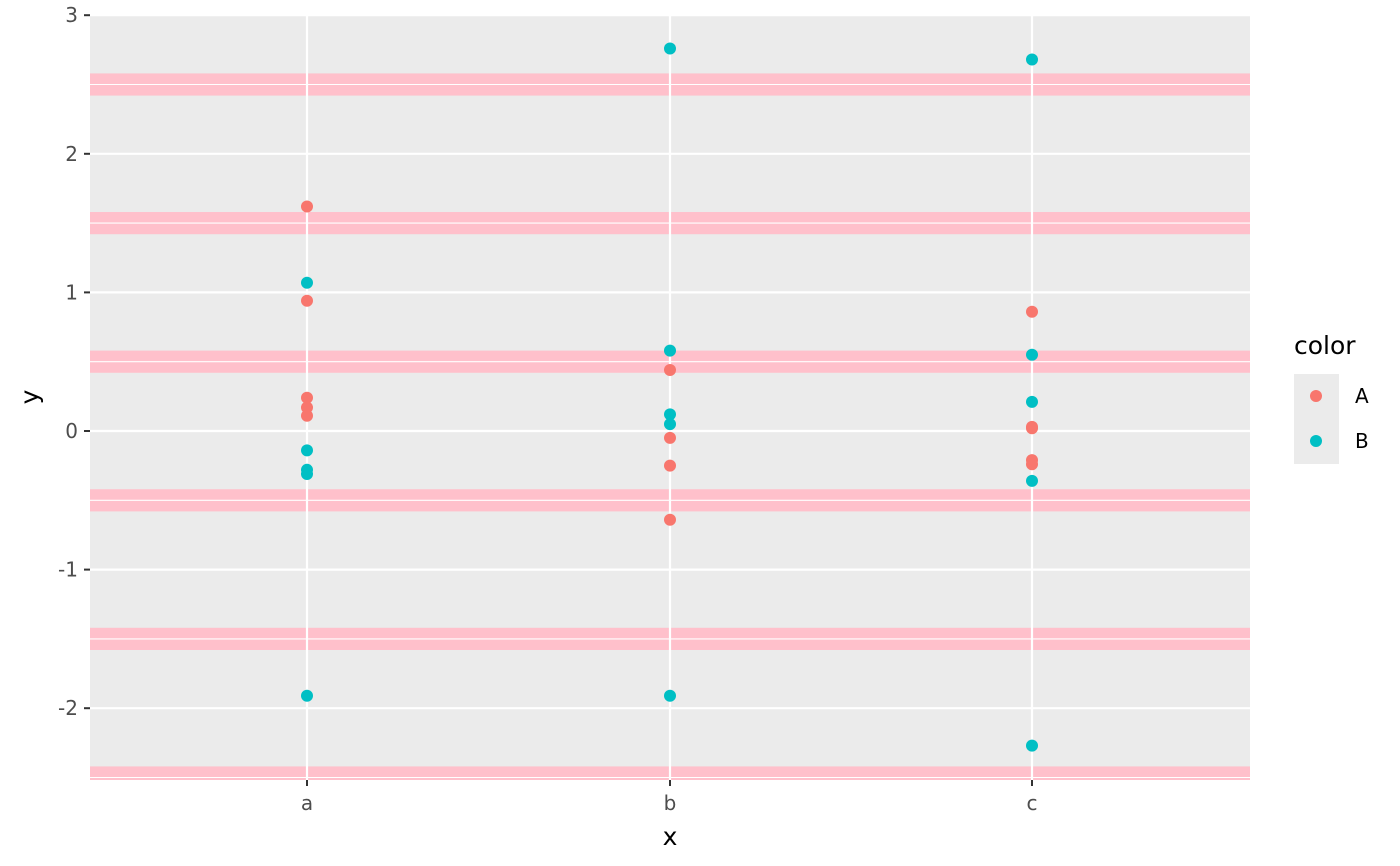 This screenshot has height=866, width=1400. Describe the element at coordinates (71, 154) in the screenshot. I see `y-tick-label: 2` at that location.